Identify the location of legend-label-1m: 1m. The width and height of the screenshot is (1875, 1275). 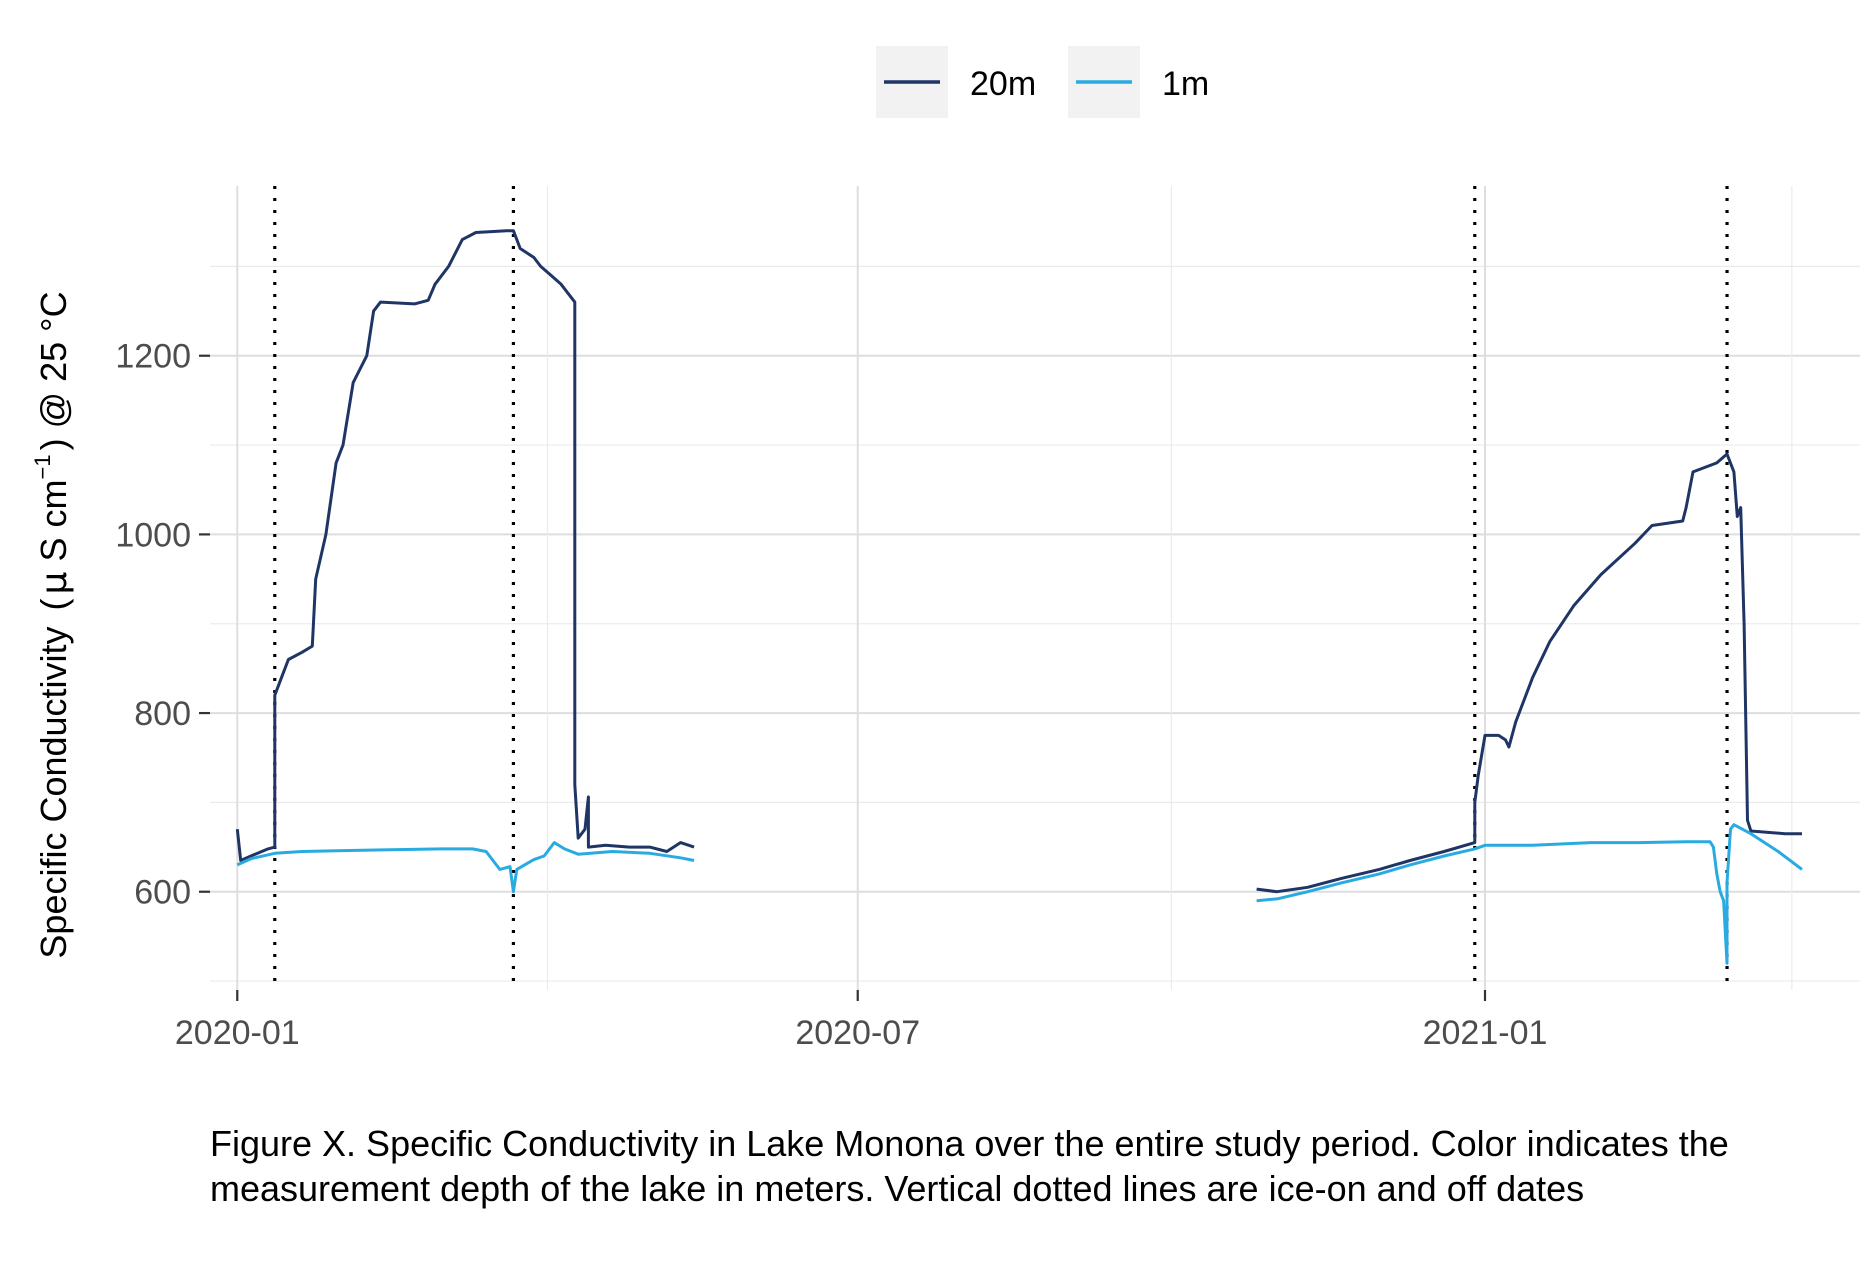
(1185, 84).